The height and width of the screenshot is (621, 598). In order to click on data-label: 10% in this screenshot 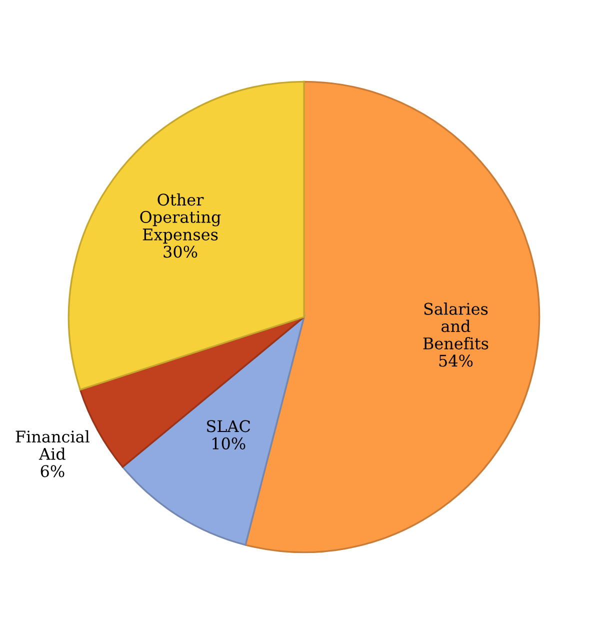, I will do `click(229, 443)`.